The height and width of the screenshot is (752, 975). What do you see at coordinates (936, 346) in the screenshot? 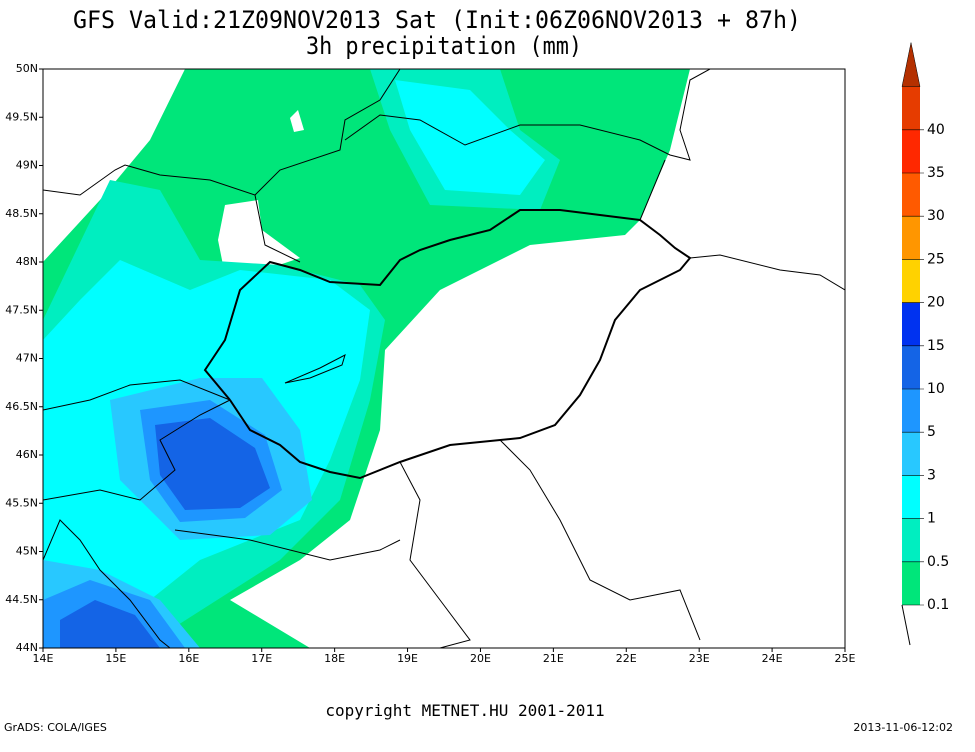
I see `colorbar-label: 15` at bounding box center [936, 346].